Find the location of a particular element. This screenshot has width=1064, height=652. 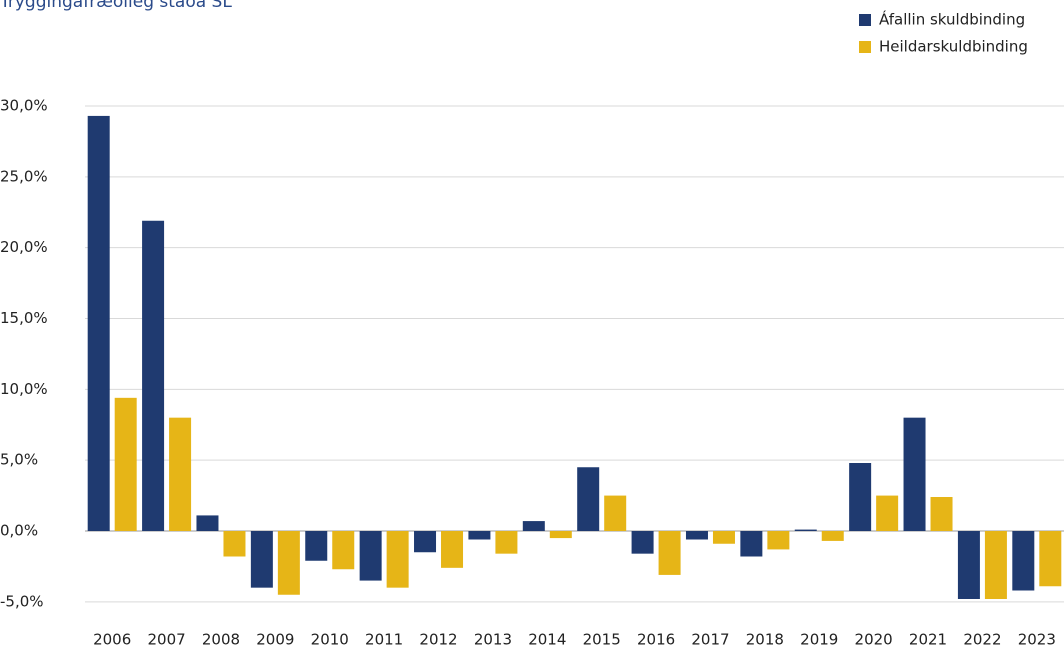

y-tick-label: 30,0% is located at coordinates (24, 106).